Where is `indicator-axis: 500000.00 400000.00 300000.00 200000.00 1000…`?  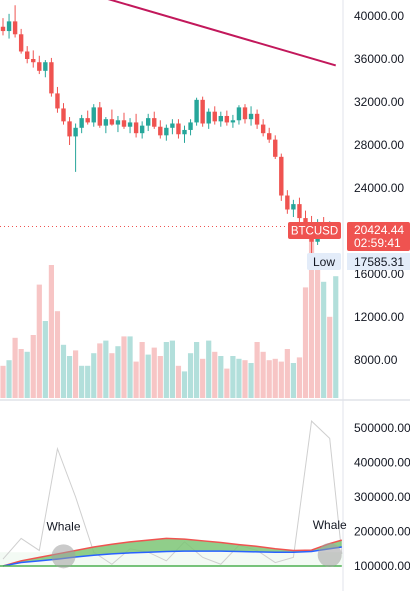 indicator-axis: 500000.00 400000.00 300000.00 200000.00 1000… is located at coordinates (382, 497).